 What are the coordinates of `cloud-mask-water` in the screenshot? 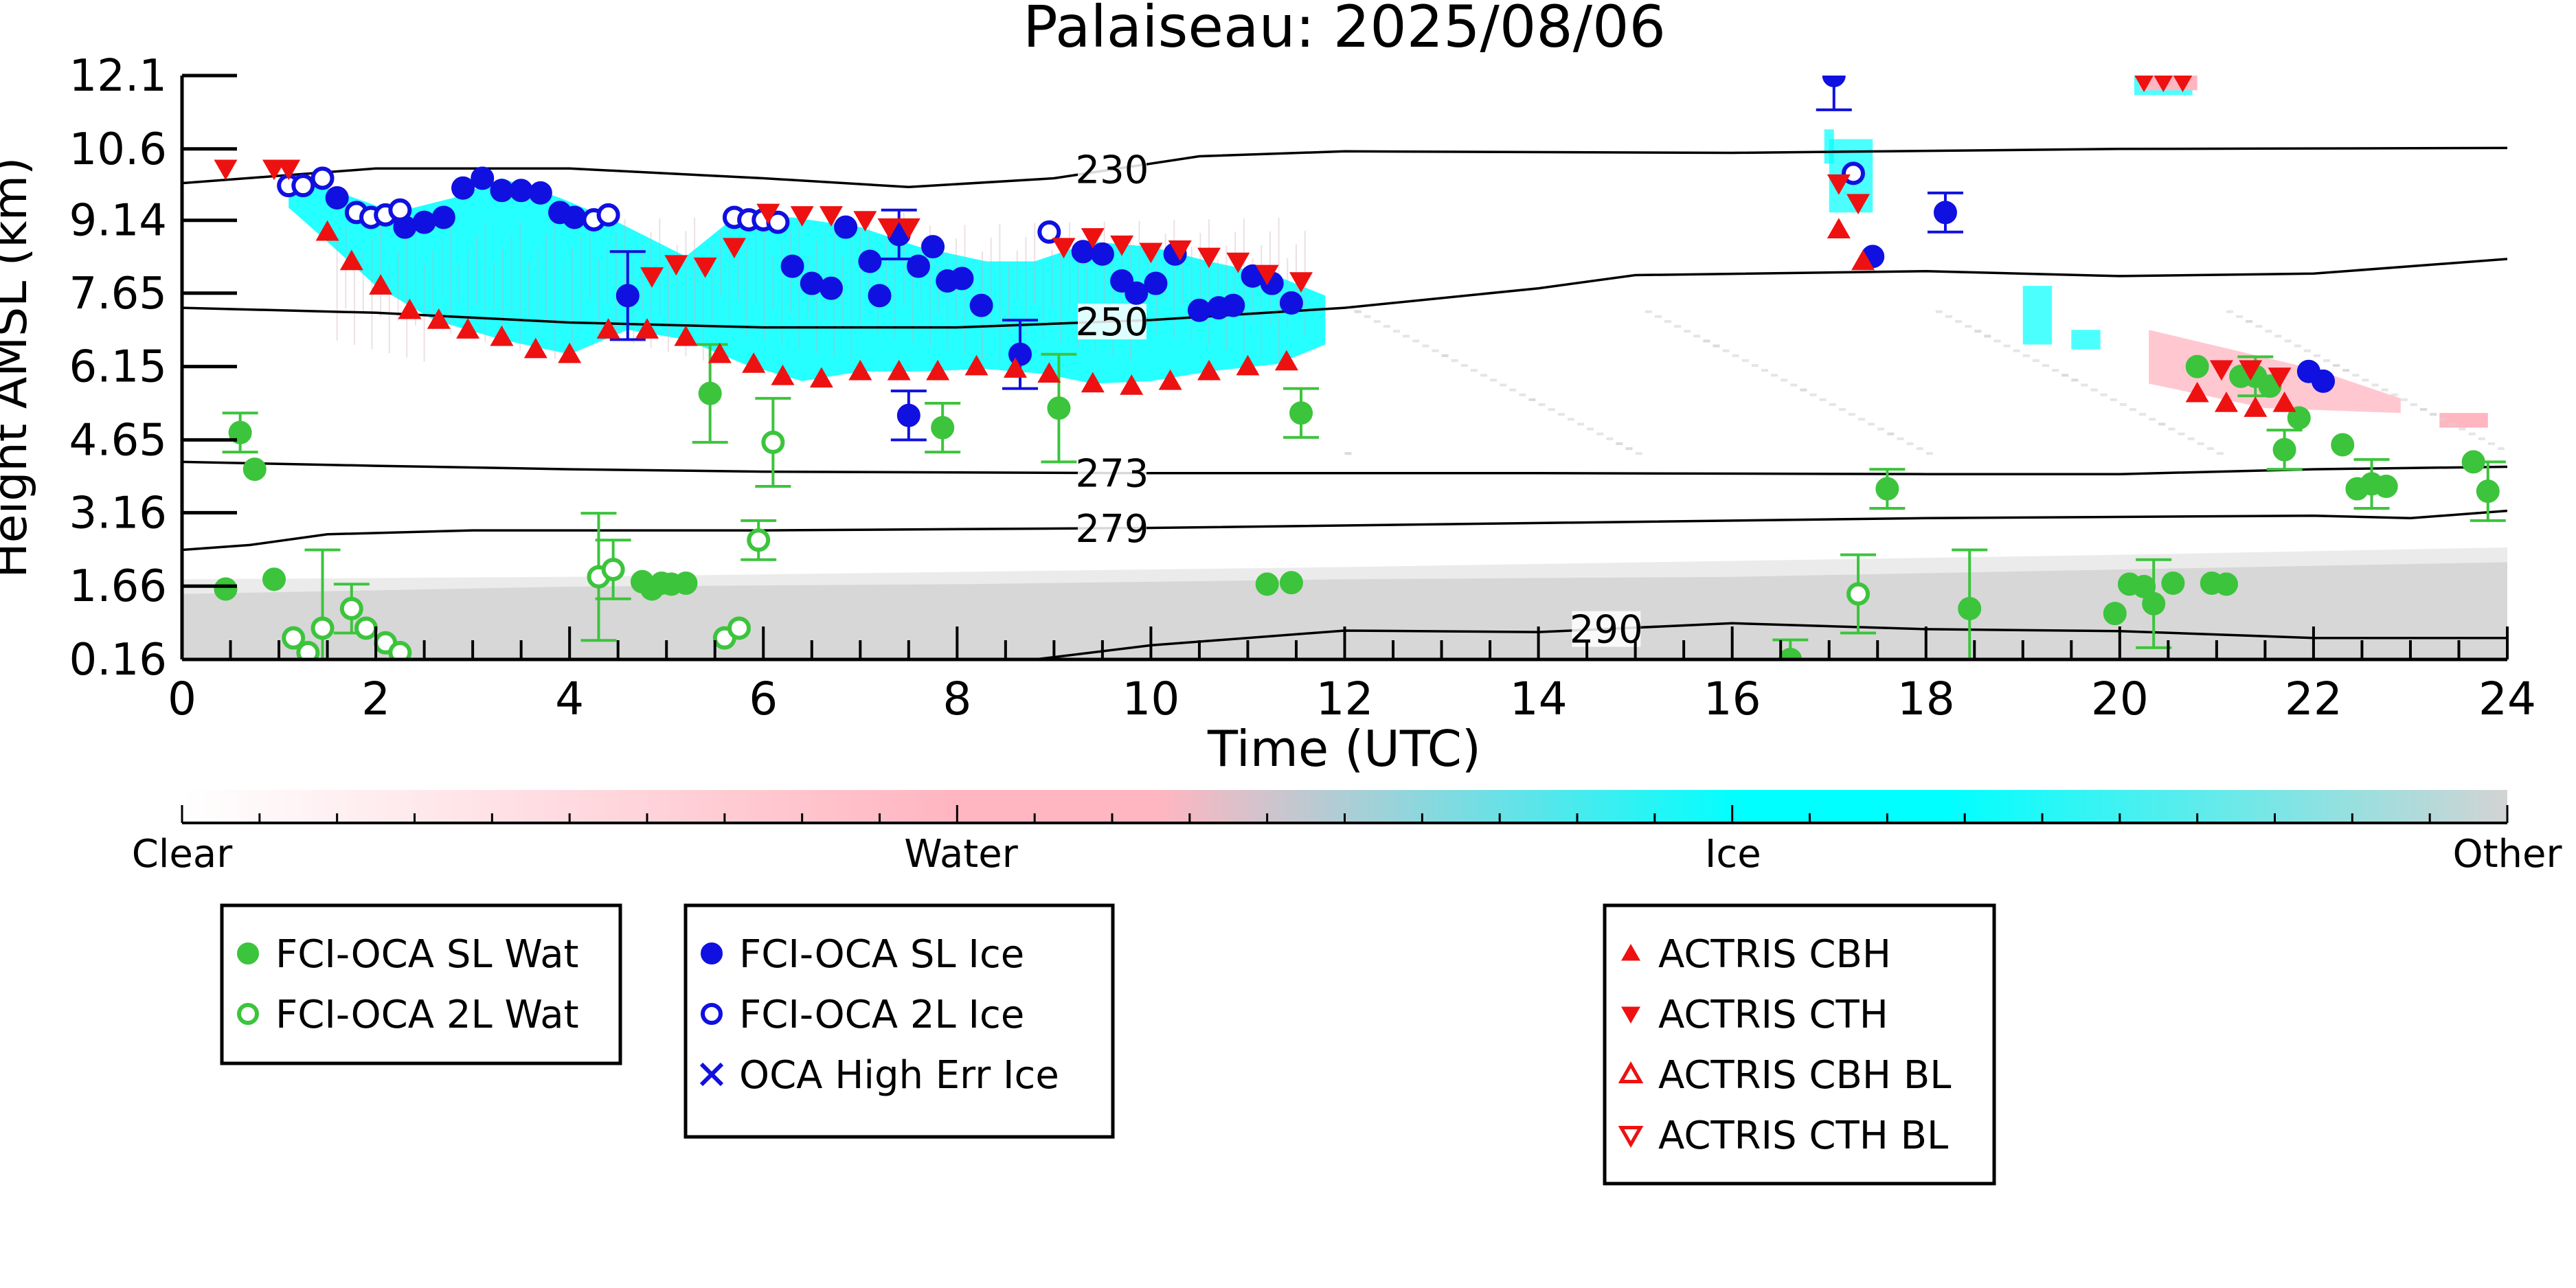 It's located at (2463, 420).